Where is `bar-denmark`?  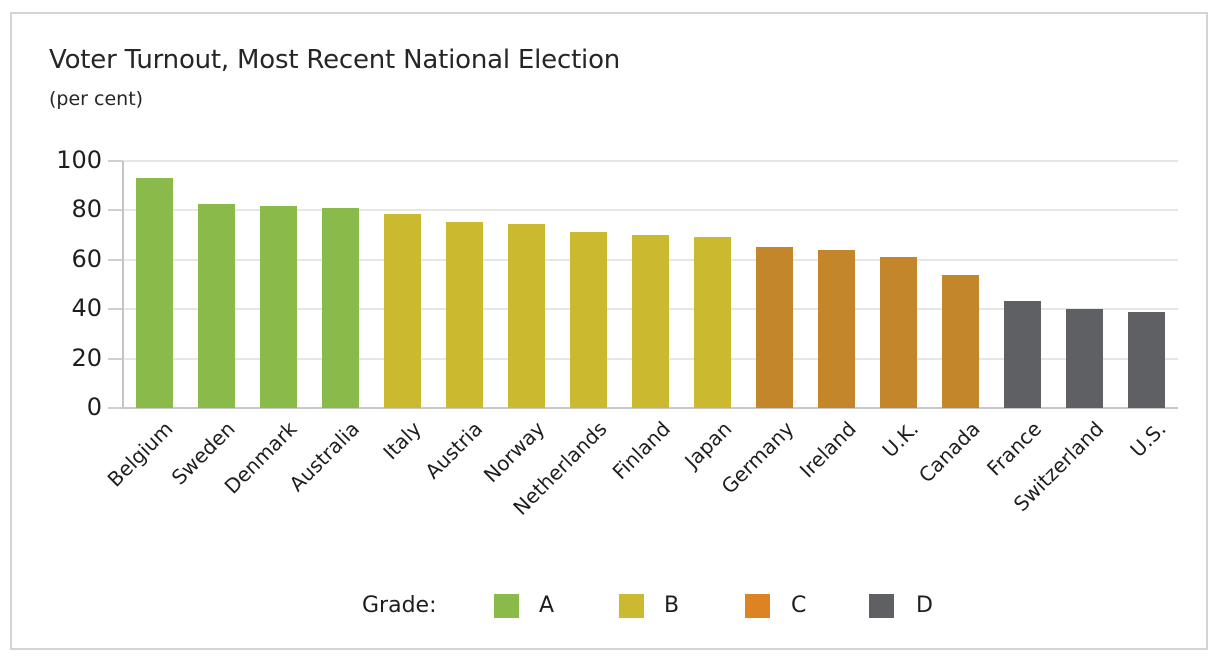 bar-denmark is located at coordinates (278, 306).